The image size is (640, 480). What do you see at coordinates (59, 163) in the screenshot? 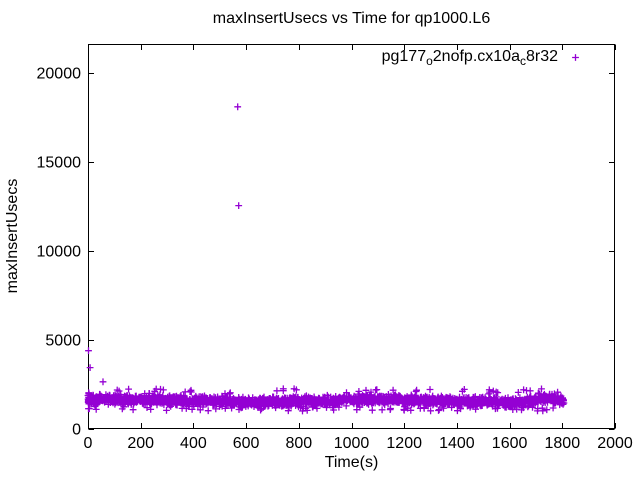
I see `y-tick-label: 15000` at bounding box center [59, 163].